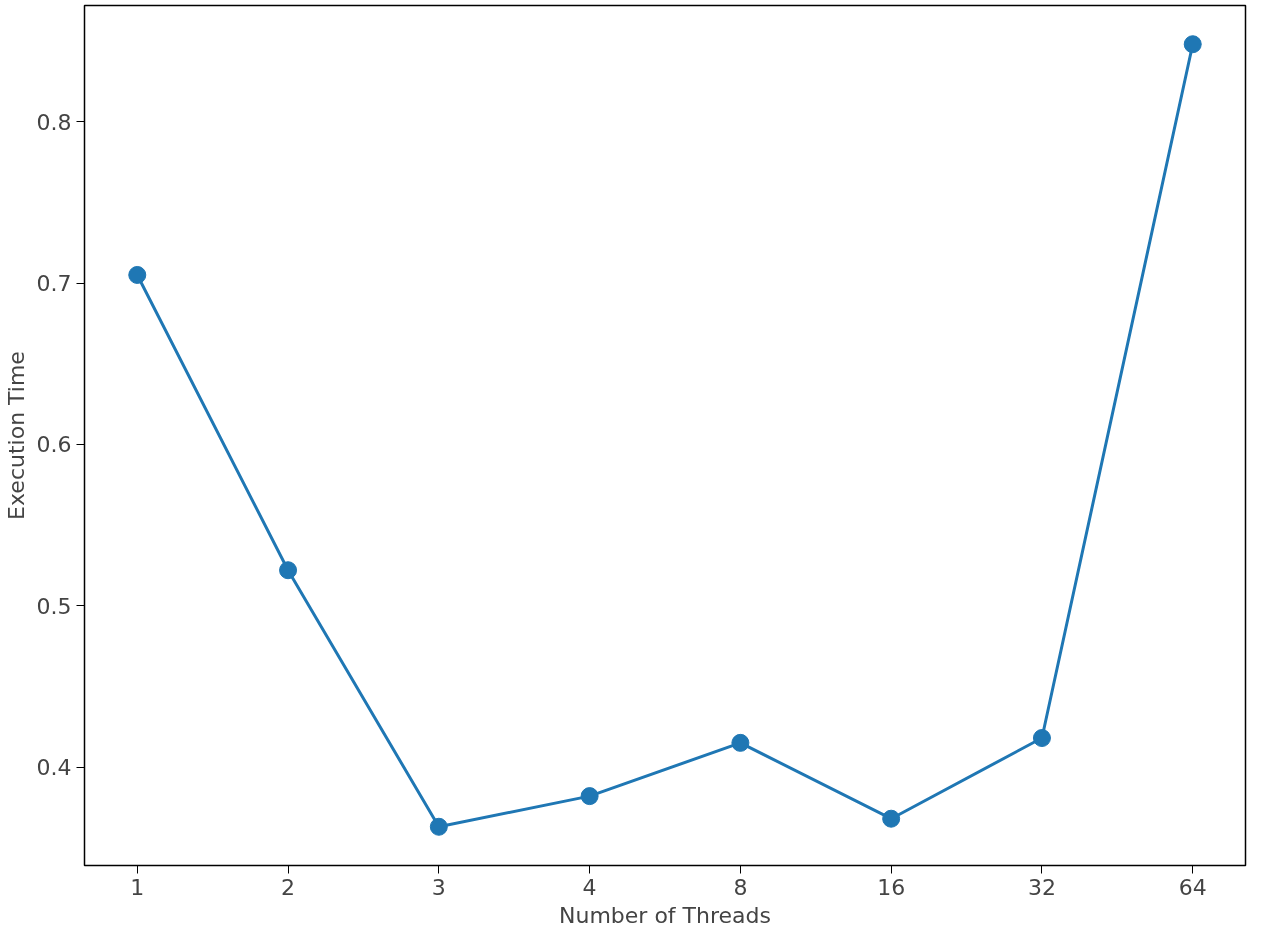 This screenshot has height=942, width=1261. I want to click on y-tick-label: 0.8, so click(54, 122).